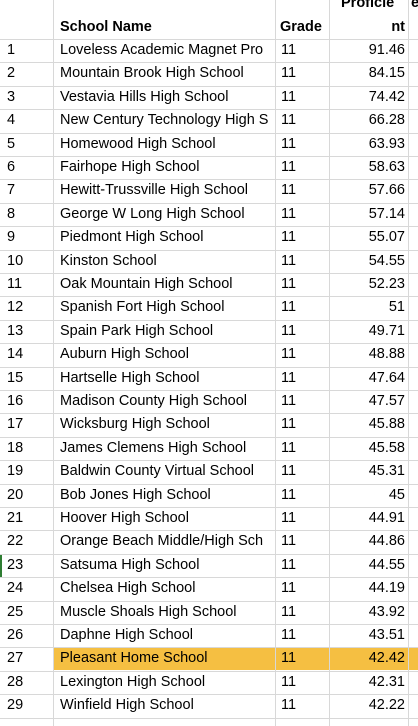  I want to click on proficient-cell: 42.22, so click(386, 705).